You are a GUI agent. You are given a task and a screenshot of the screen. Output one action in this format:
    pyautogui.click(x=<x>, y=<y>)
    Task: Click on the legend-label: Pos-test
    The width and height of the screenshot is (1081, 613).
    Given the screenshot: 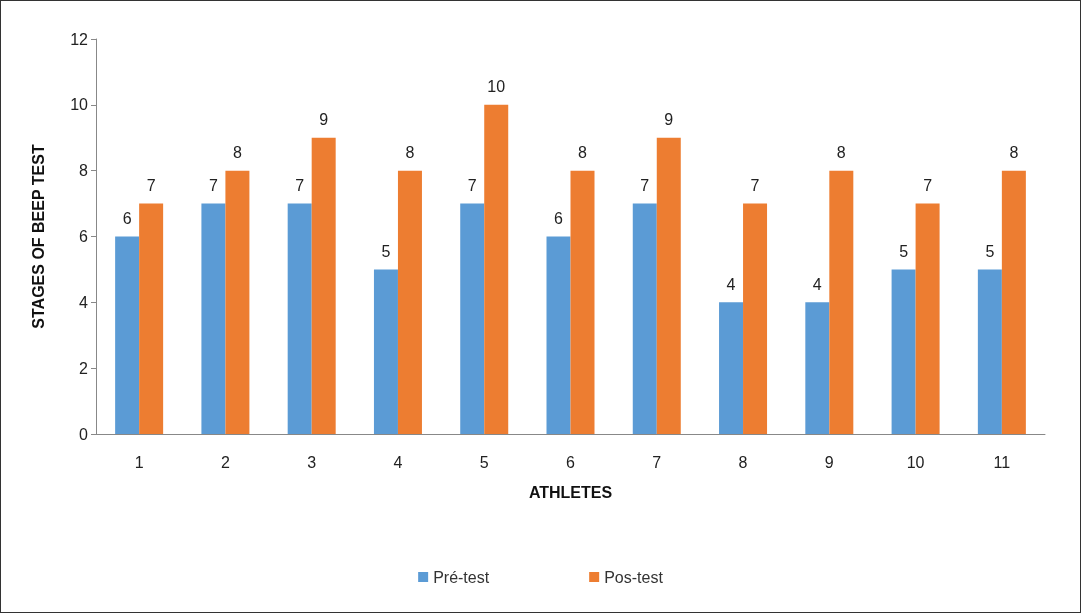 What is the action you would take?
    pyautogui.click(x=634, y=577)
    